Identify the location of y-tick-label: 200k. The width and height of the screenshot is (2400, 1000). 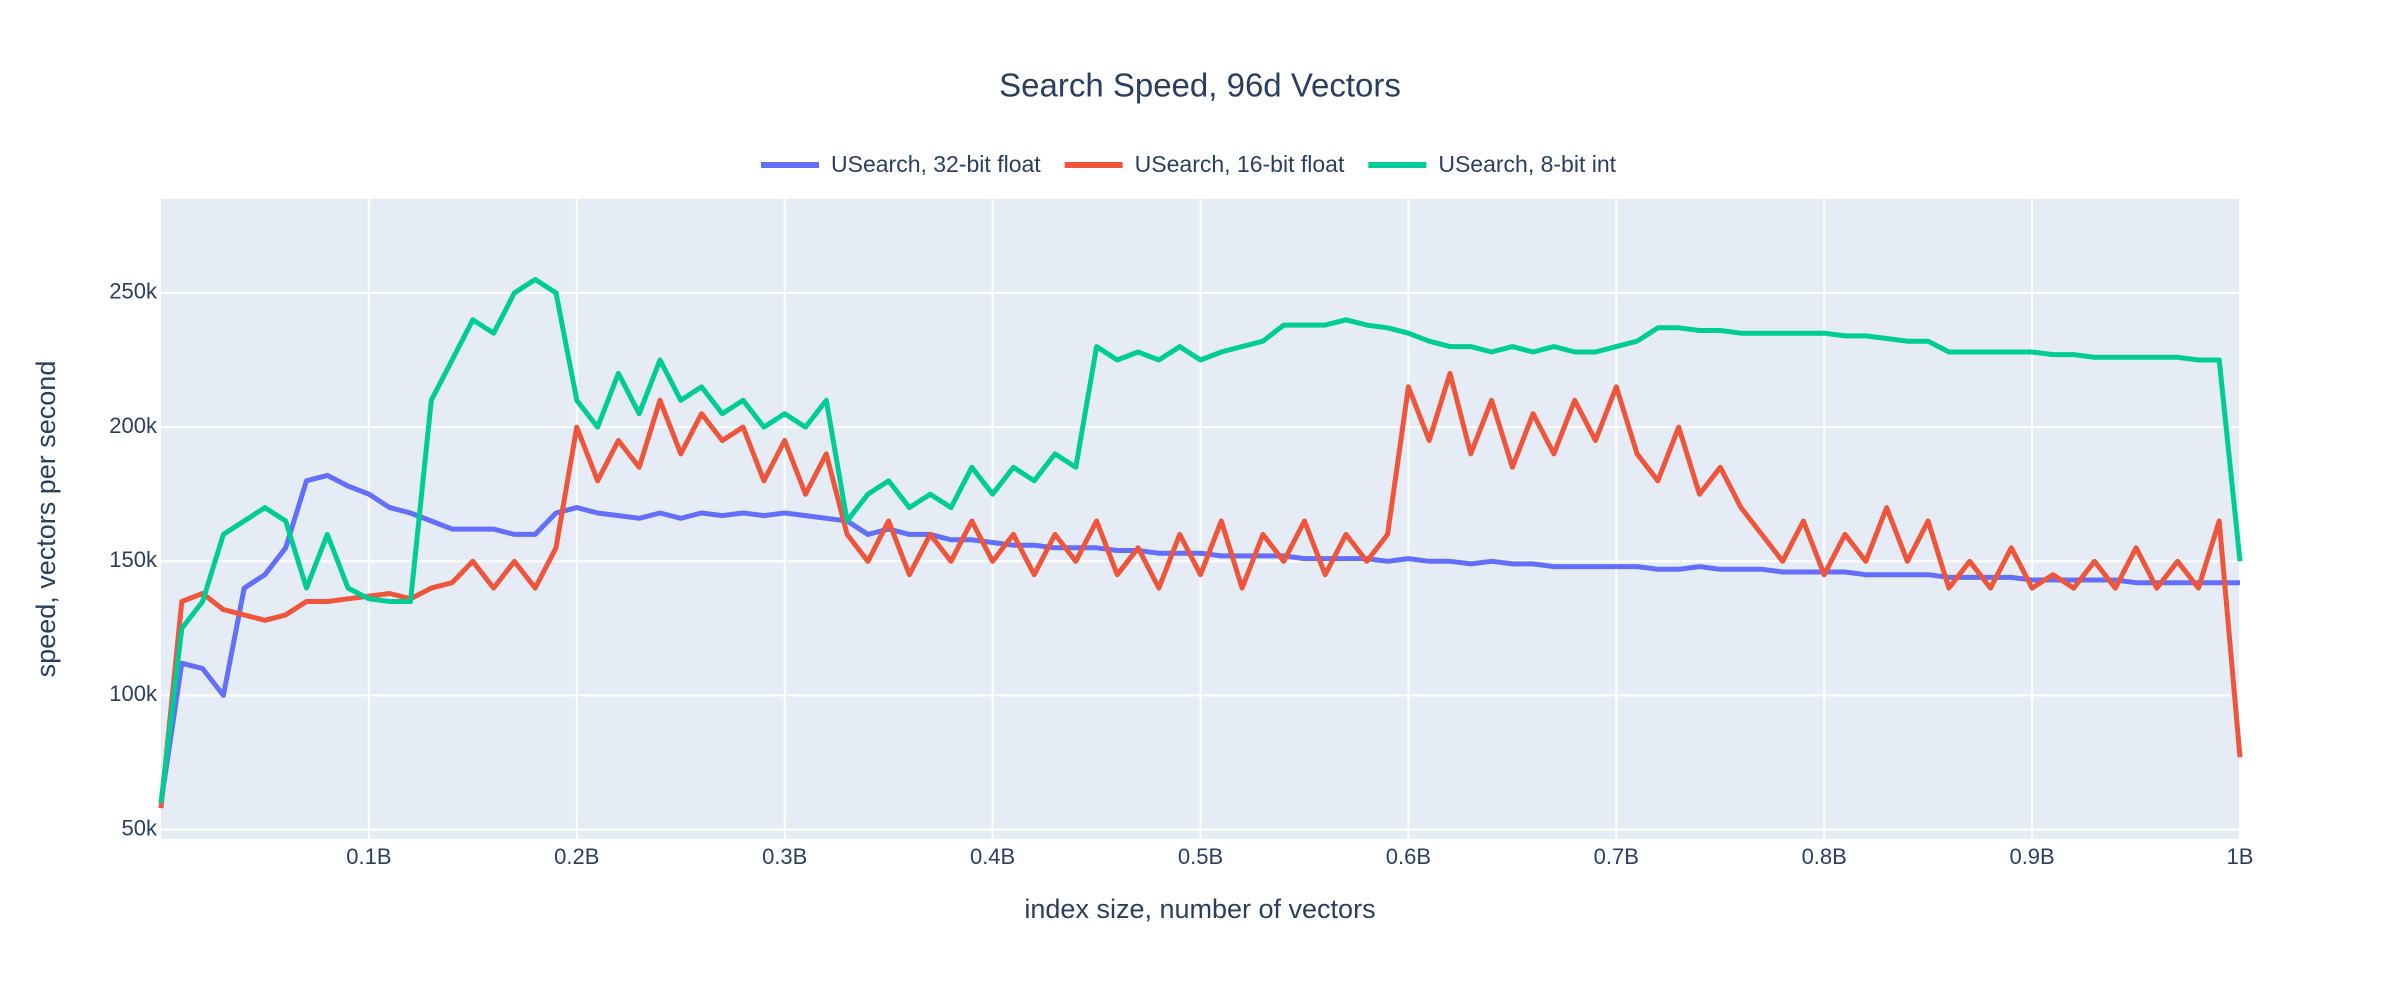
(133, 425).